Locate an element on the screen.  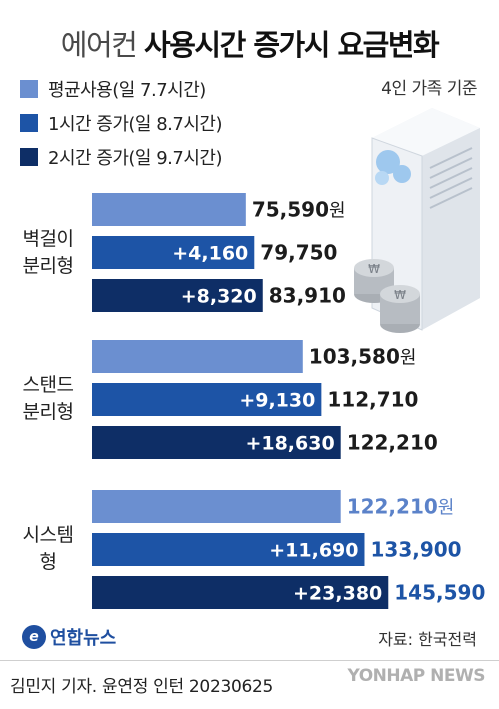
bar-c2-s0 is located at coordinates (216, 506).